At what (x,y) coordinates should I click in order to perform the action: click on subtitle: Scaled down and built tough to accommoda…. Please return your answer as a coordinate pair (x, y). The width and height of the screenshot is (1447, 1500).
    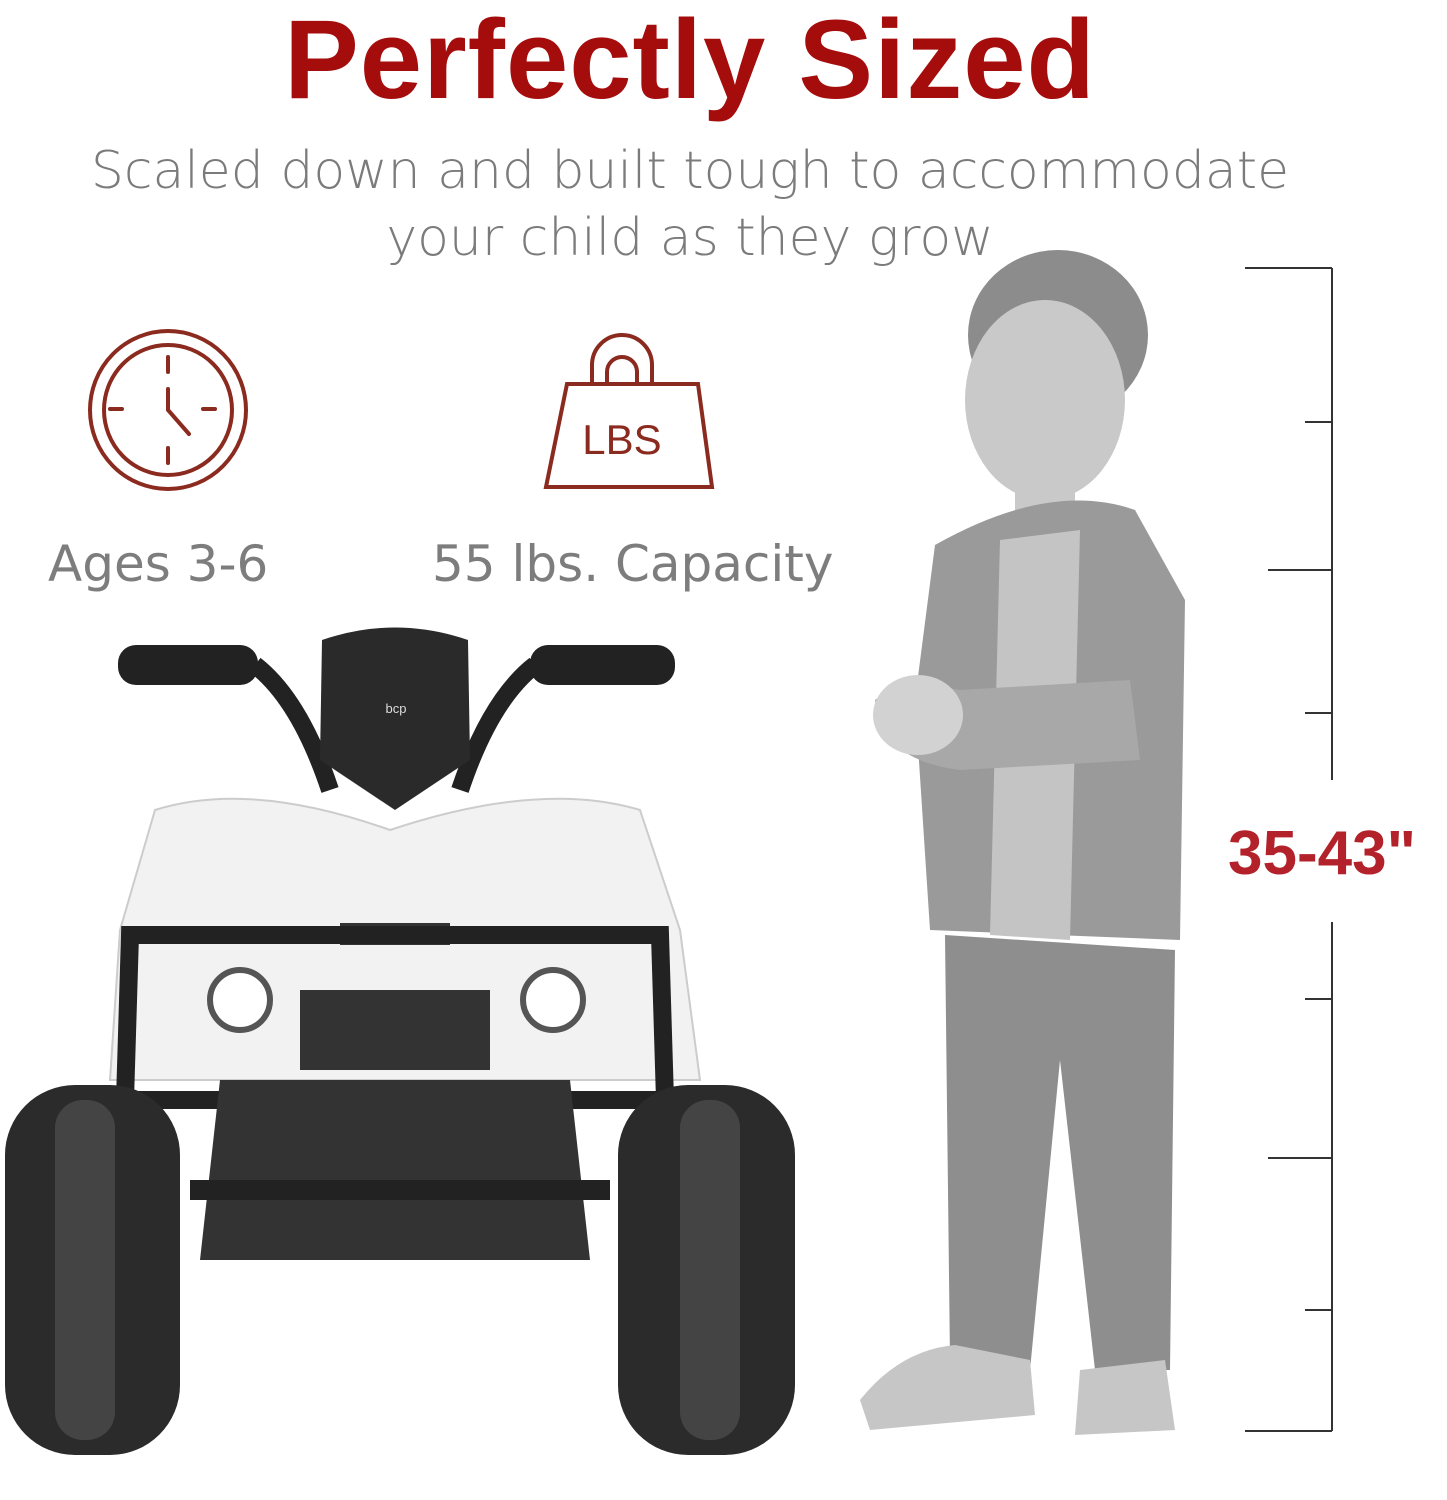
    Looking at the image, I should click on (690, 205).